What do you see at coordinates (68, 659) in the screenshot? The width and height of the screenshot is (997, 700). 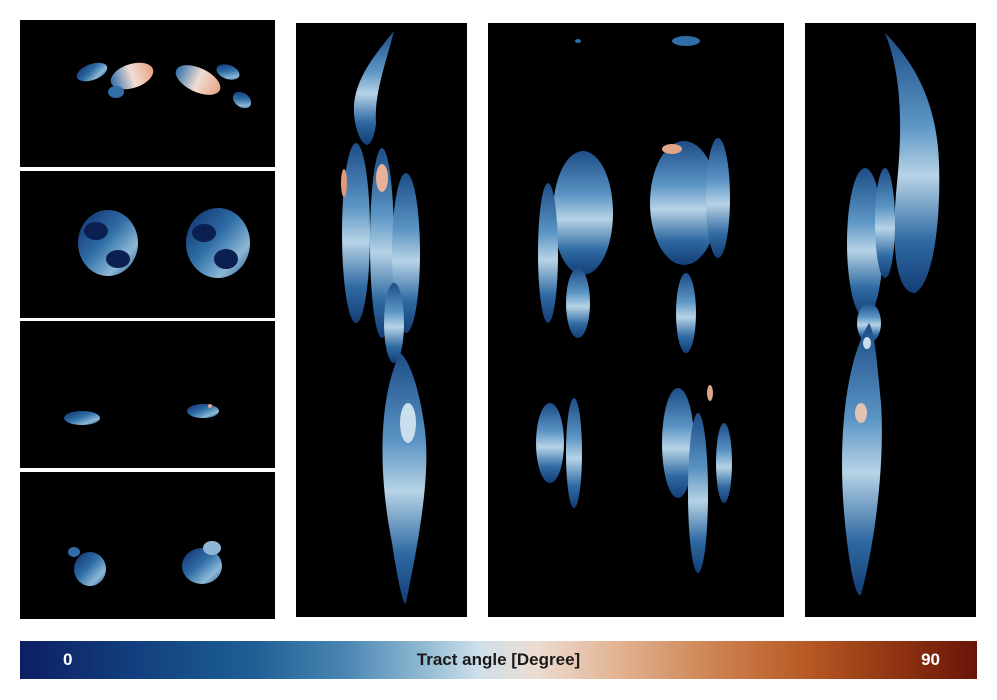 I see `colorbar-min-label: 0` at bounding box center [68, 659].